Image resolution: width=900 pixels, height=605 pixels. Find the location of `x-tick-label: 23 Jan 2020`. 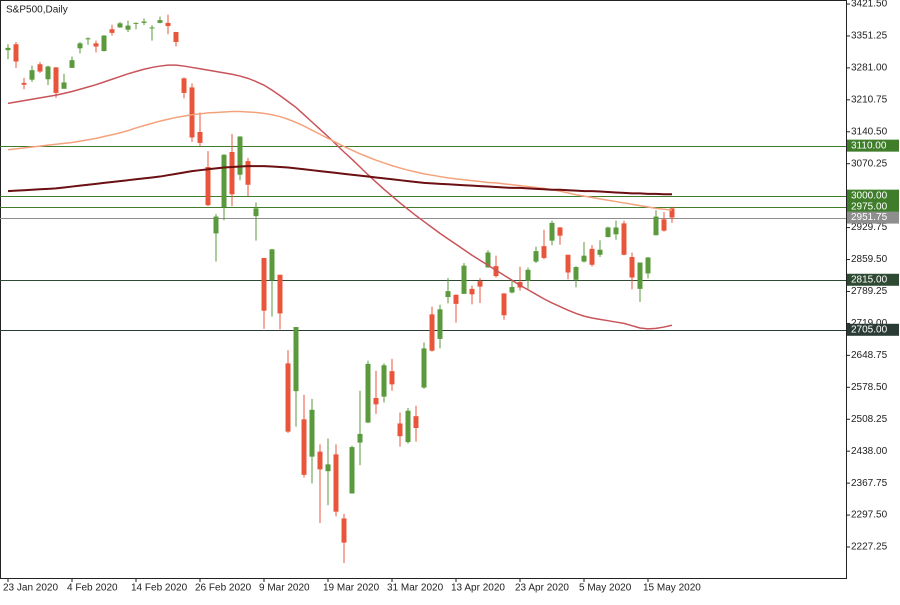

x-tick-label: 23 Jan 2020 is located at coordinates (30, 588).